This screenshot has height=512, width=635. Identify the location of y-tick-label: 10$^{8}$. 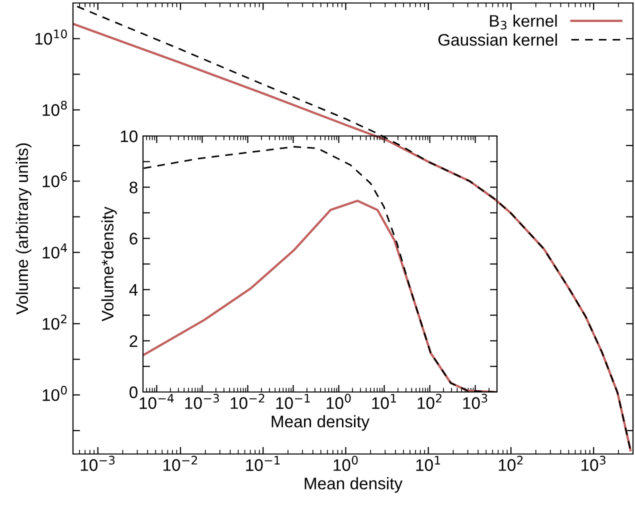
(54, 108).